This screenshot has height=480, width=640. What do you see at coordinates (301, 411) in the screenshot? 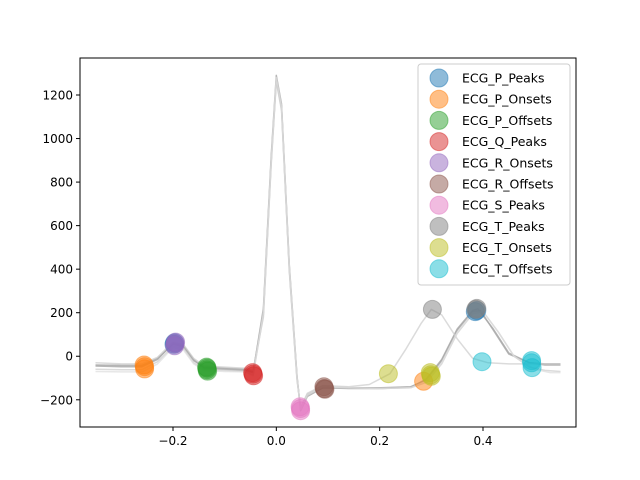
I see `marker-ecg-s-peaks` at bounding box center [301, 411].